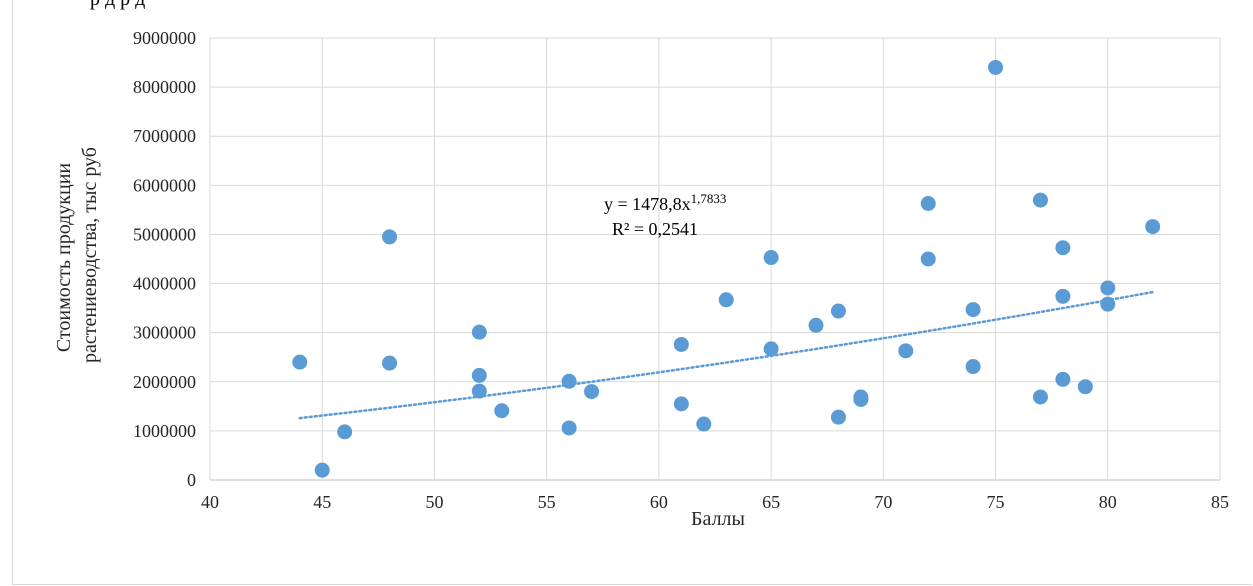 This screenshot has height=586, width=1253. Describe the element at coordinates (718, 519) in the screenshot. I see `x-axis-title: Баллы` at that location.